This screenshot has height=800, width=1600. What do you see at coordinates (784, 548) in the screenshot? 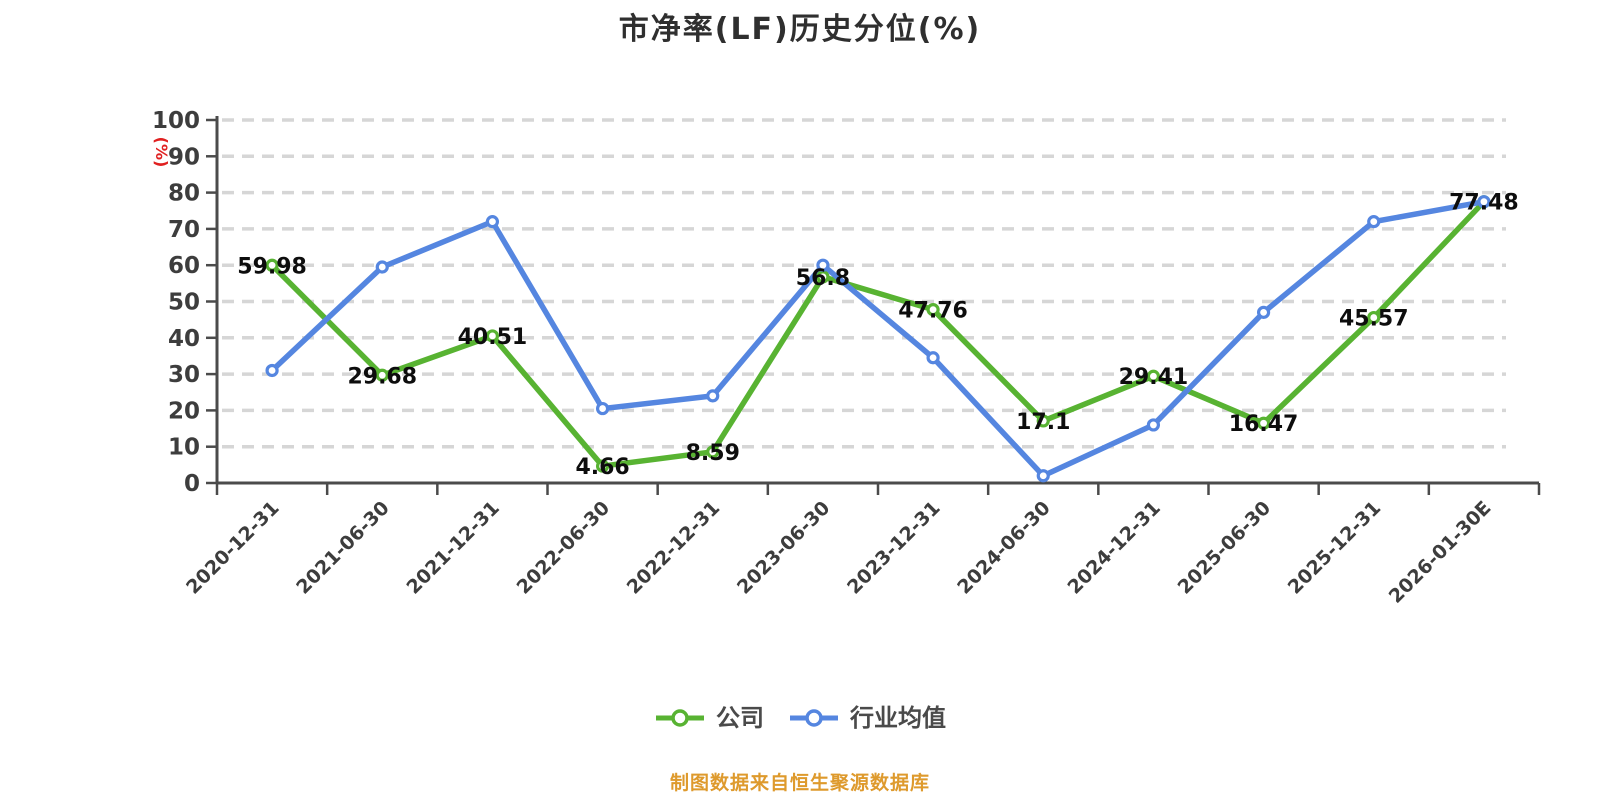
I see `x-tick-label: 2023-06-30` at bounding box center [784, 548].